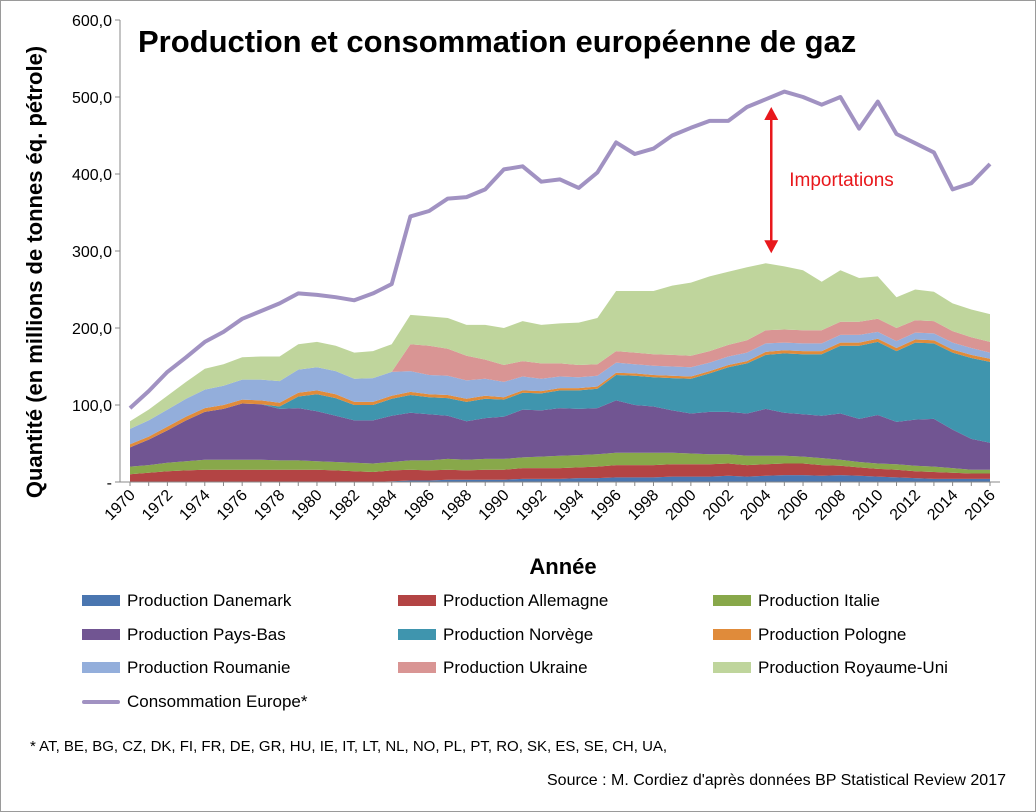  I want to click on area-production-roumanie, so click(560, 388).